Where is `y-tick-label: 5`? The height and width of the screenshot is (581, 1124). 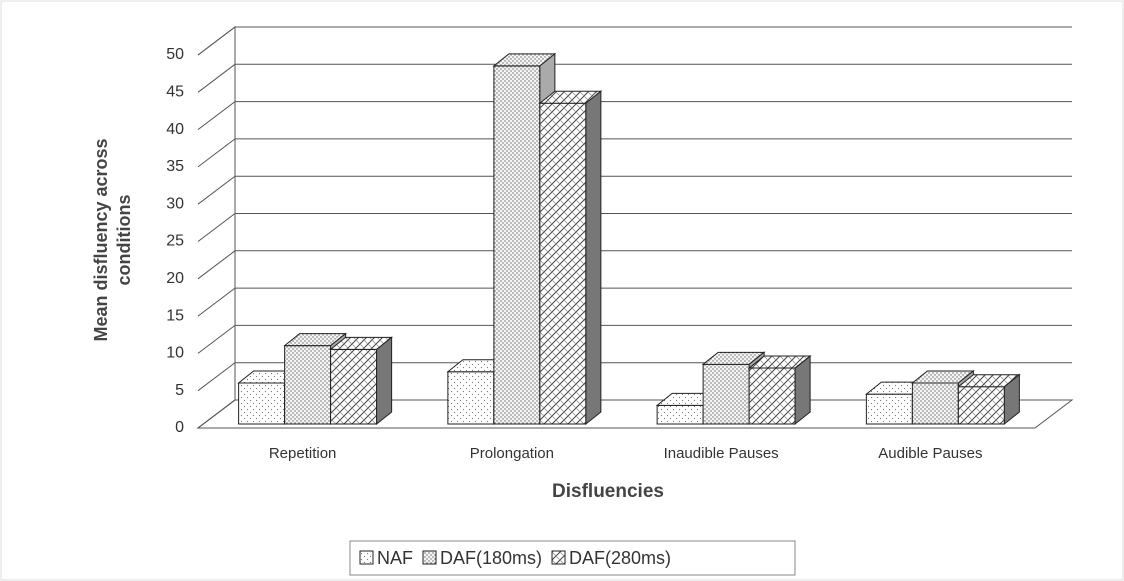 y-tick-label: 5 is located at coordinates (179, 390).